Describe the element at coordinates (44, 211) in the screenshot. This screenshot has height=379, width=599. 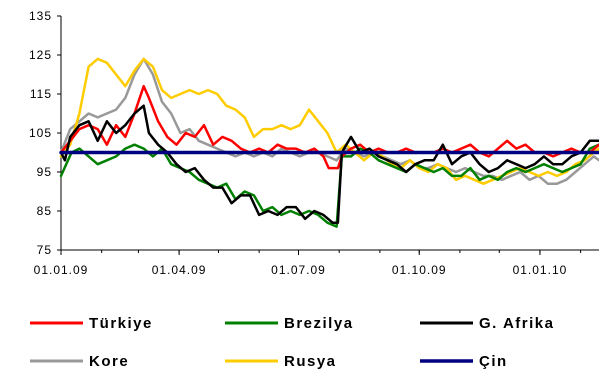
I see `y-tick-label: 85` at that location.